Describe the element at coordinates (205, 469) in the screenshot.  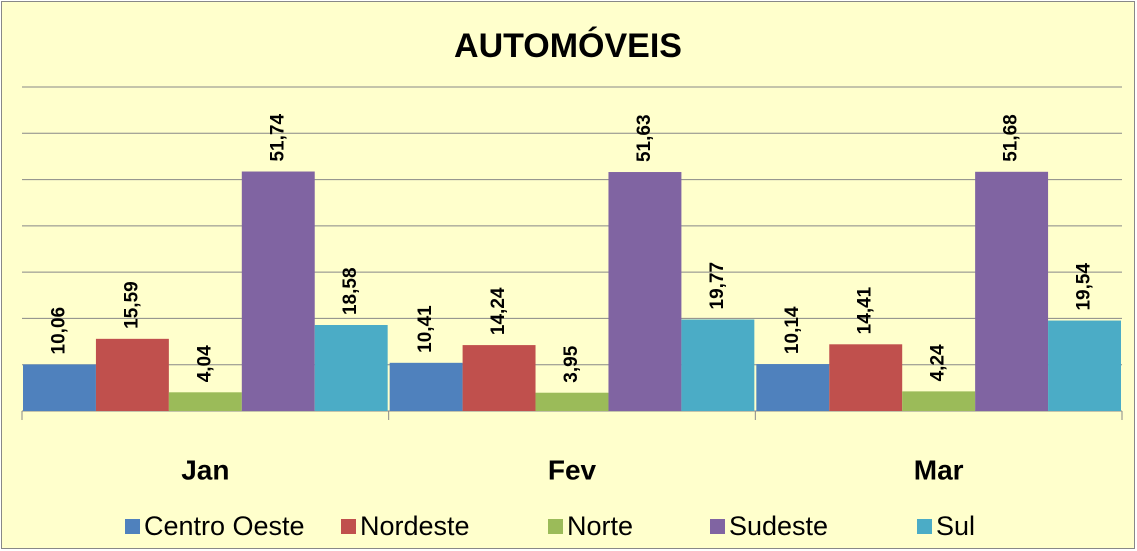
I see `x-tick-label: Jan` at that location.